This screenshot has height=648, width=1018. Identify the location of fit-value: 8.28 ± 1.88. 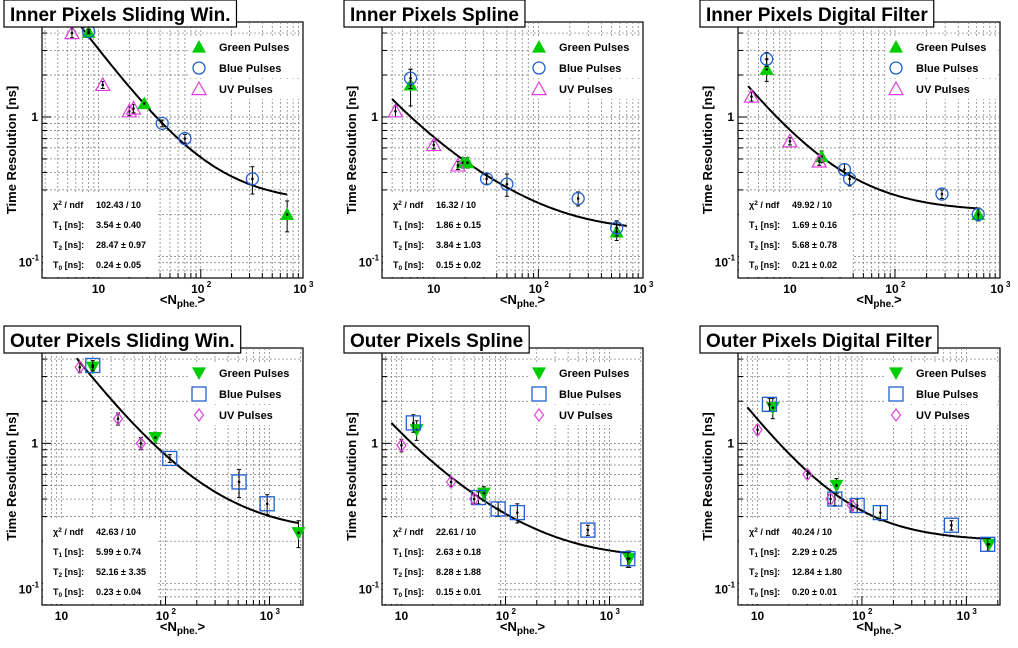
(458, 572).